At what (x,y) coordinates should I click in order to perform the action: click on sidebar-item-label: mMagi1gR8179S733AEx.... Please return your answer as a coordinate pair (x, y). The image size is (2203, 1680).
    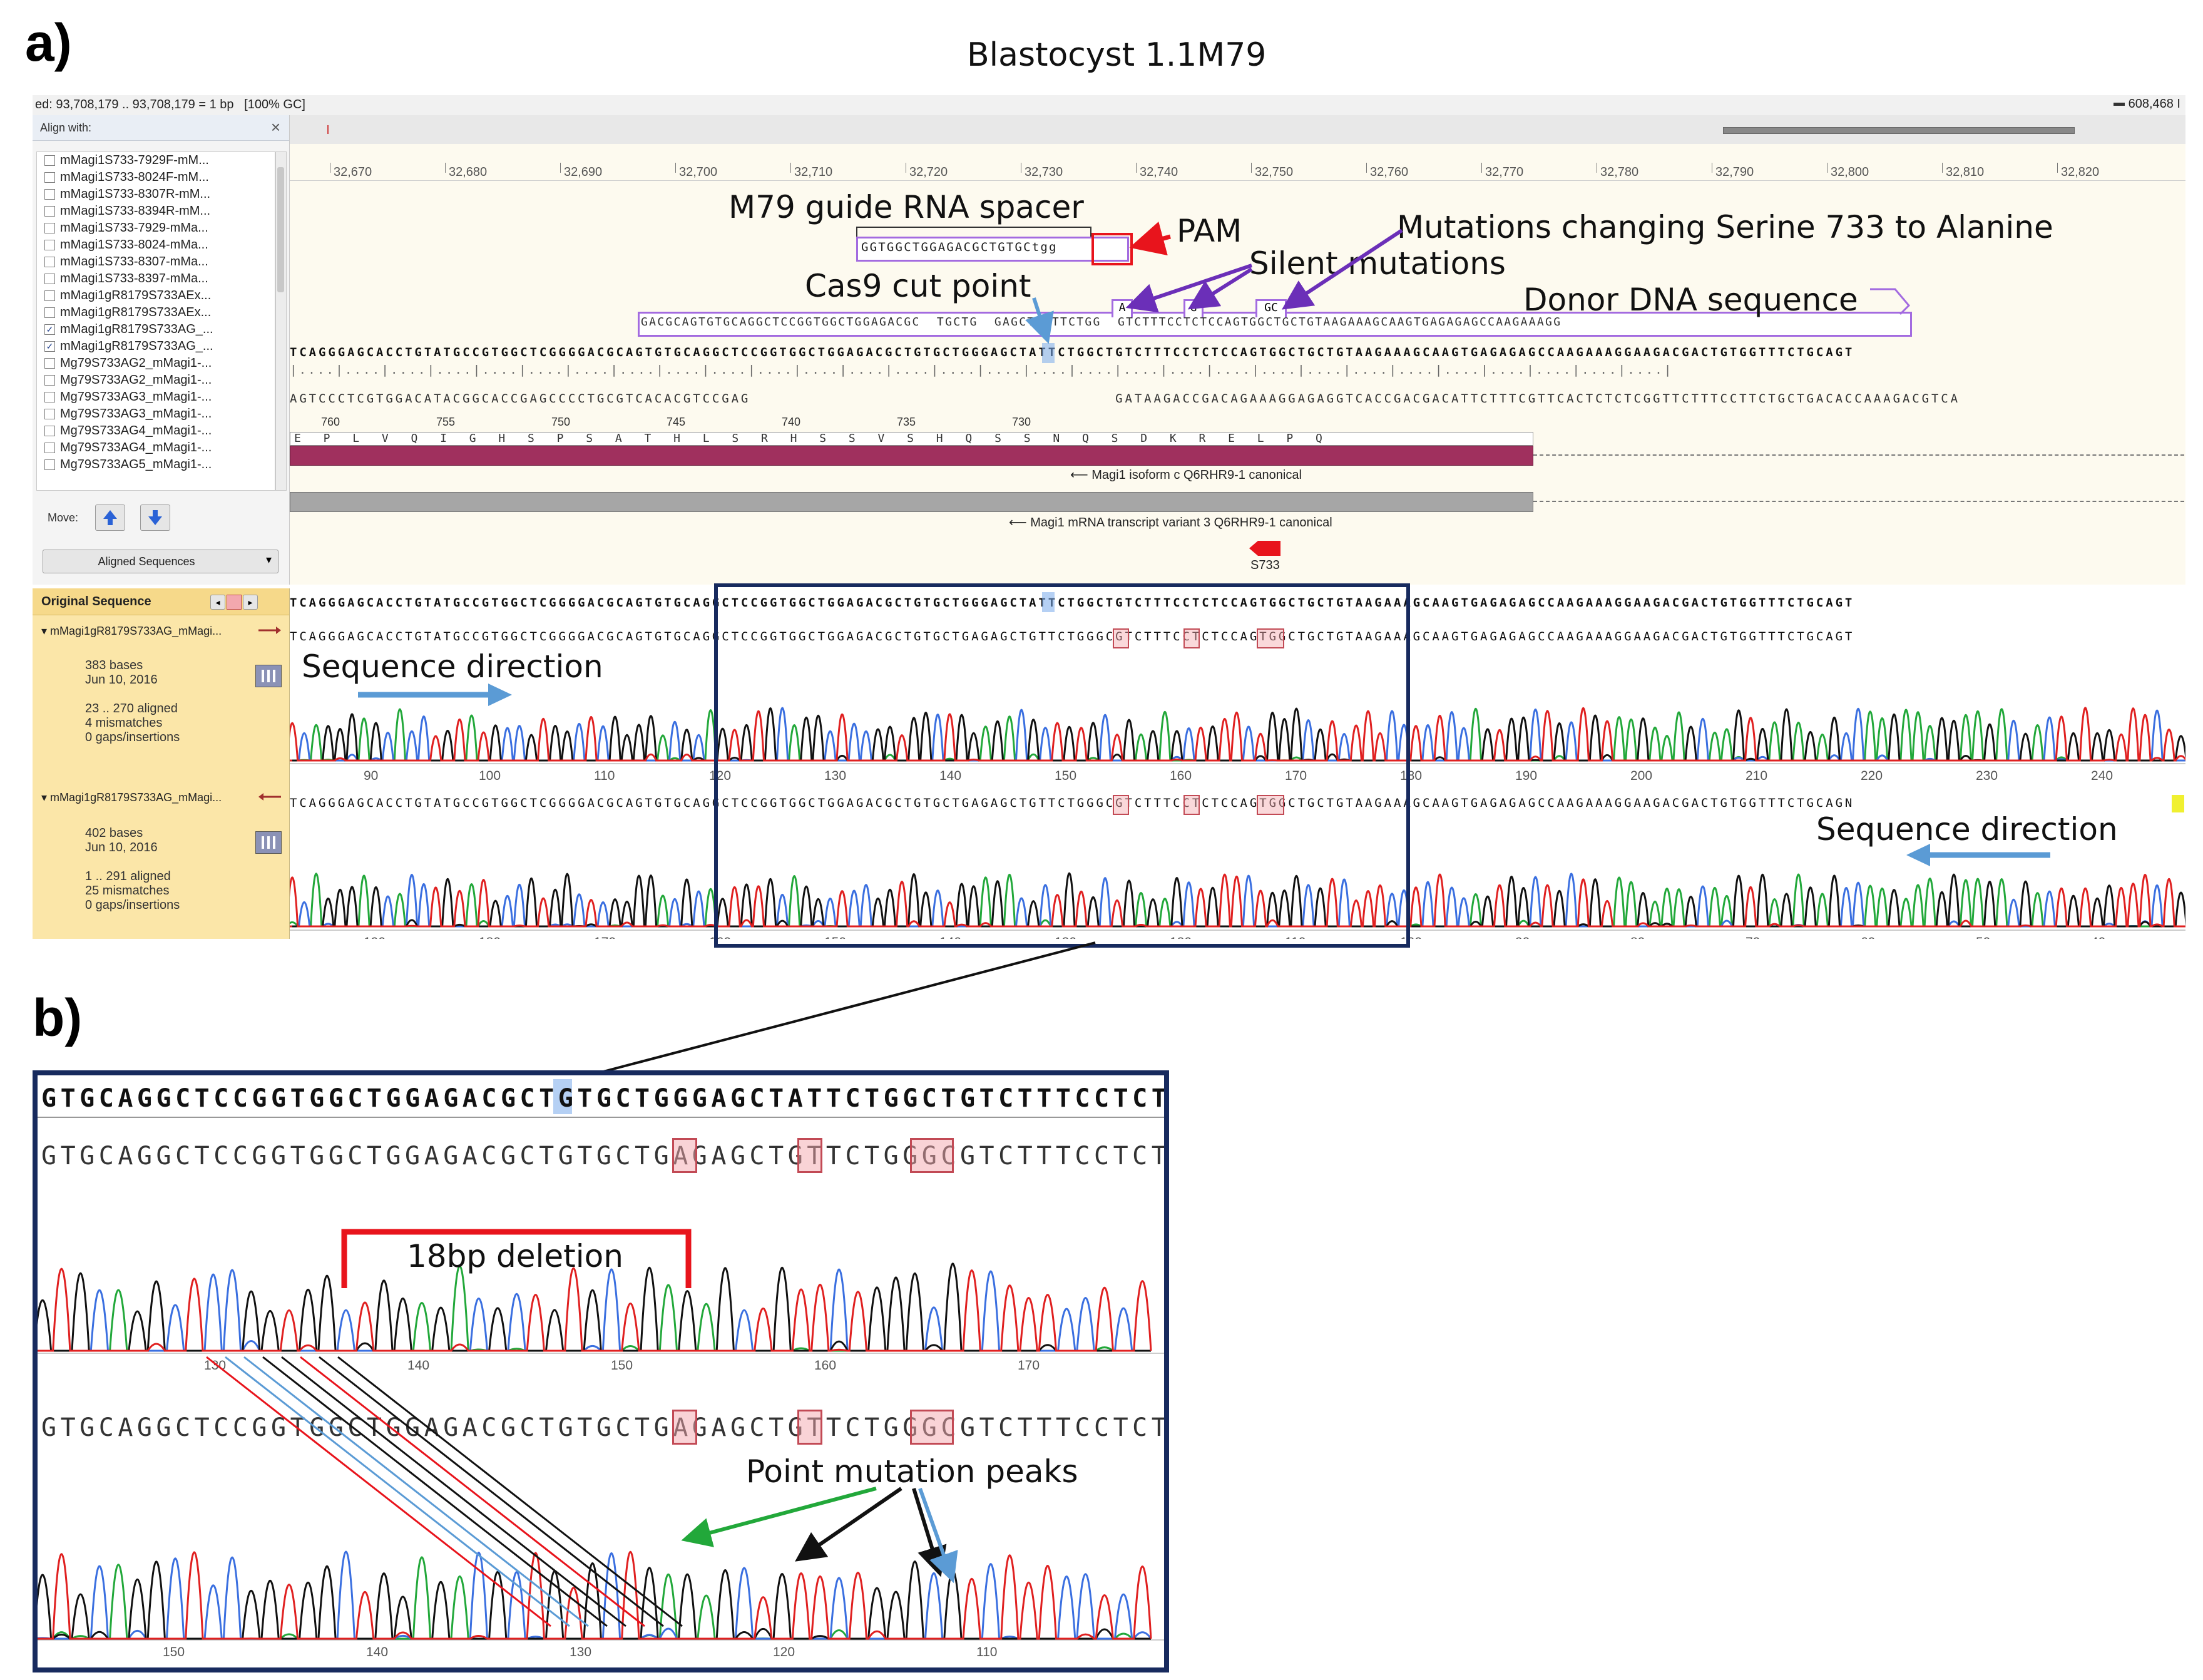
    Looking at the image, I should click on (136, 295).